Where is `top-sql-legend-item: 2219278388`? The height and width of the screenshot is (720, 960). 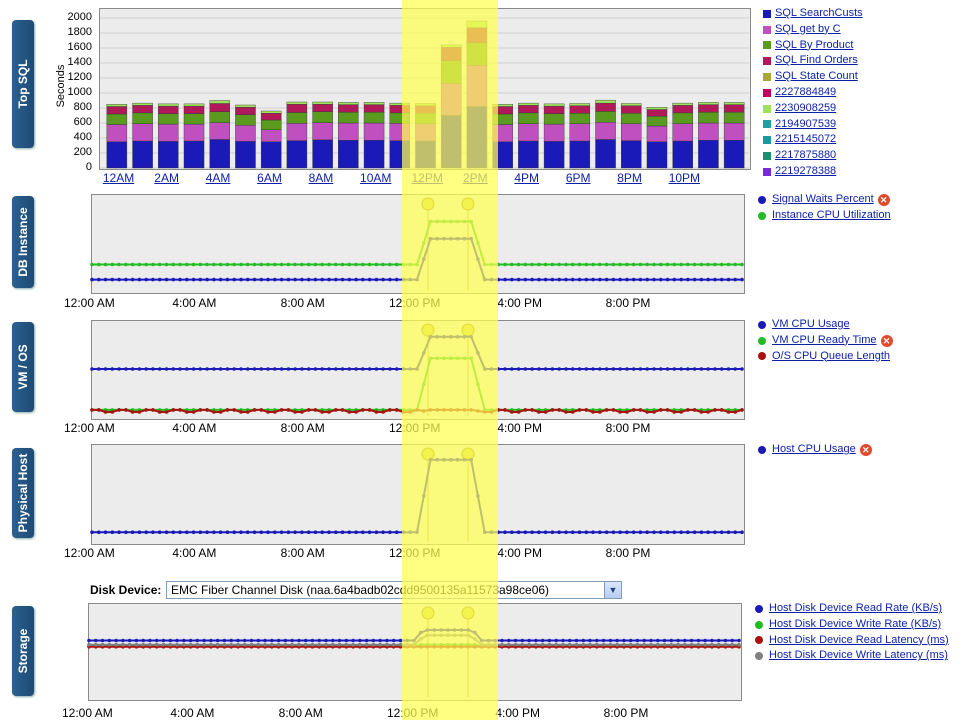
top-sql-legend-item: 2219278388 is located at coordinates (813, 172).